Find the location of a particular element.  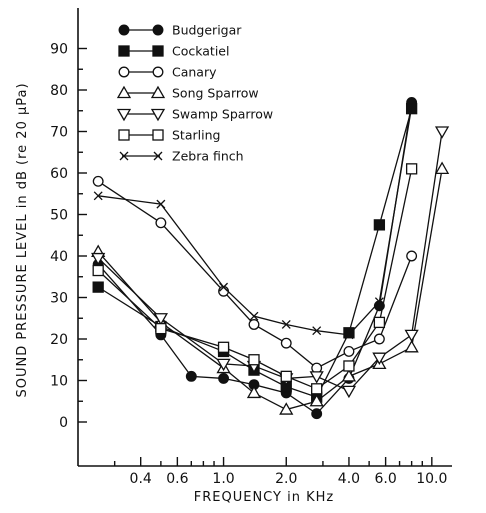

y-tick-label: 30 is located at coordinates (59, 299).